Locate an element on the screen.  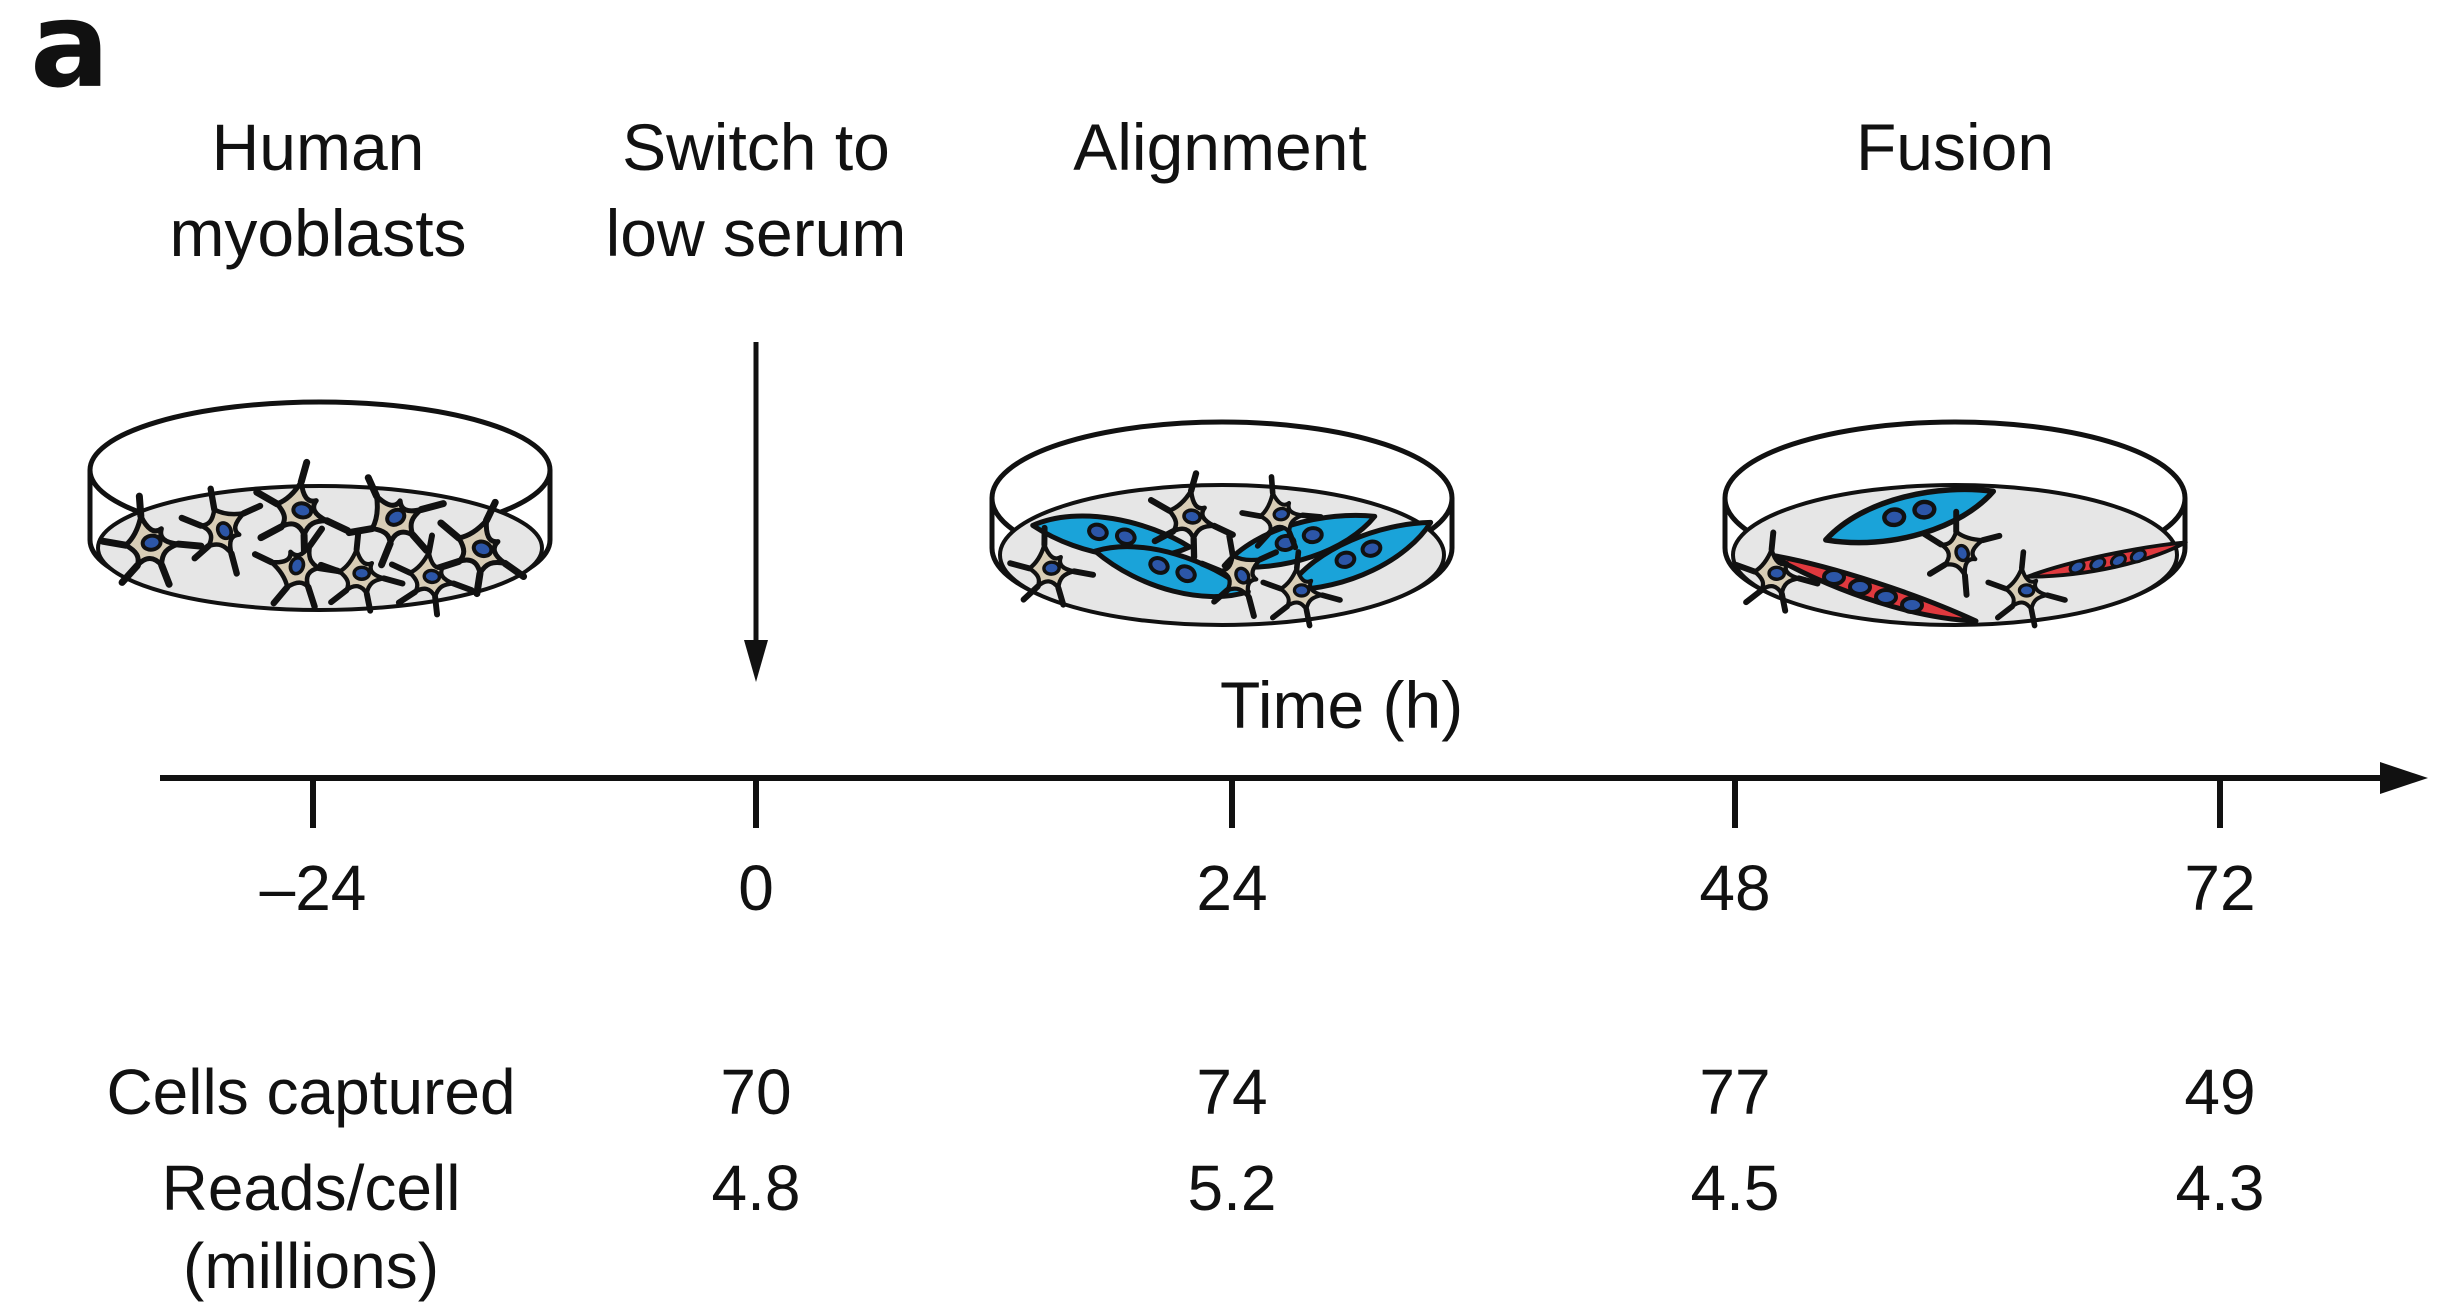
tick-label: –24 is located at coordinates (313, 888).